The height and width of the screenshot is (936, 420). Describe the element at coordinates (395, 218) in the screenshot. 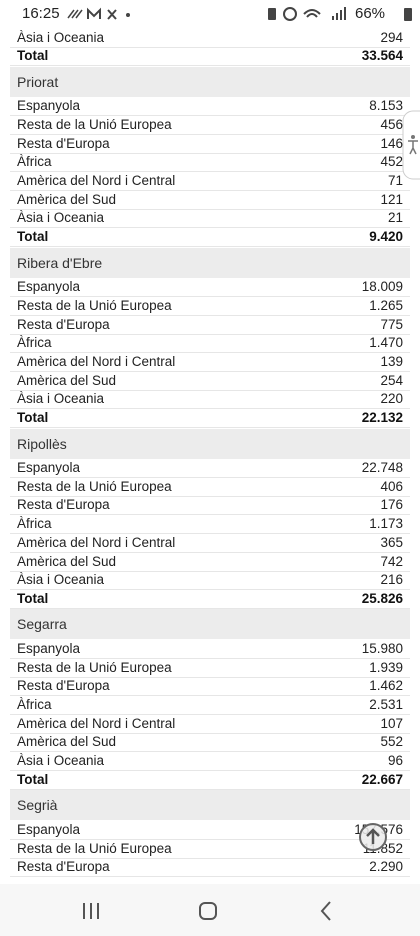

I see `row-value: 21` at that location.